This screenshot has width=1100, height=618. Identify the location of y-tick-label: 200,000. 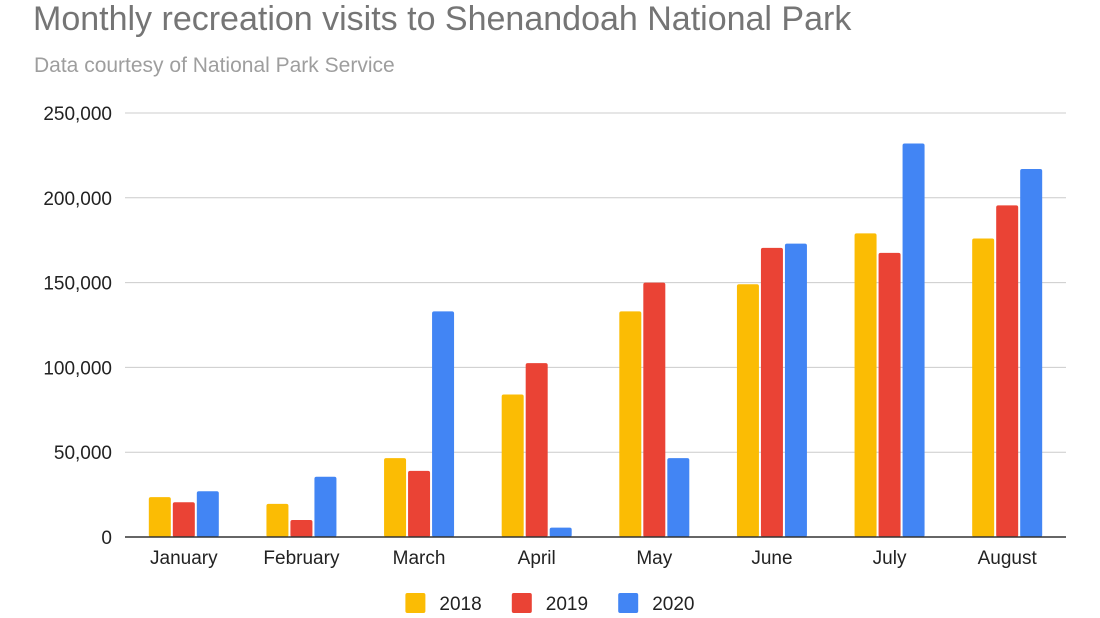
(77, 199).